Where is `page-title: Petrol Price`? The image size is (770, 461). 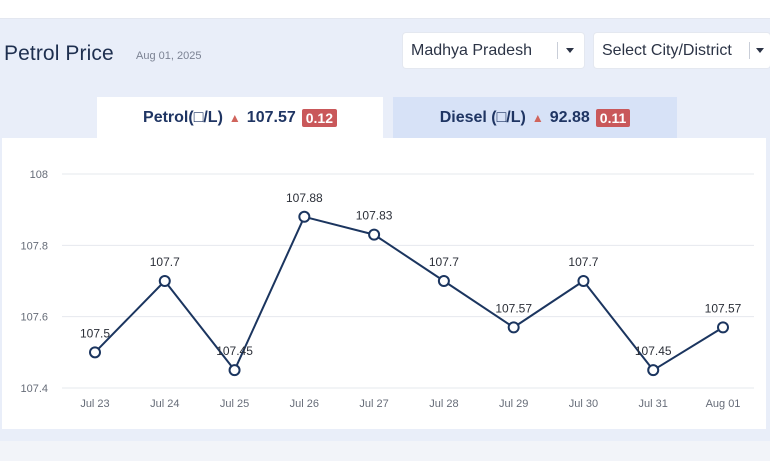
page-title: Petrol Price is located at coordinates (59, 53).